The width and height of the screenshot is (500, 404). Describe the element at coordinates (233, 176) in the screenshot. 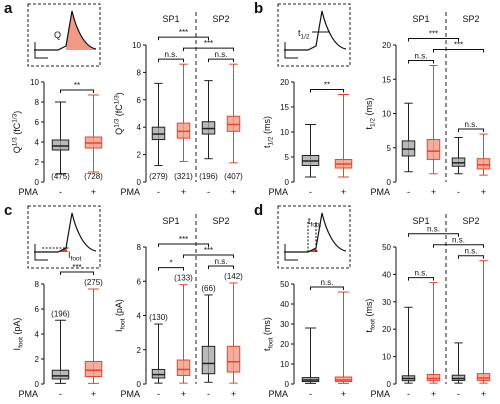

I see `count-label: (407)` at that location.